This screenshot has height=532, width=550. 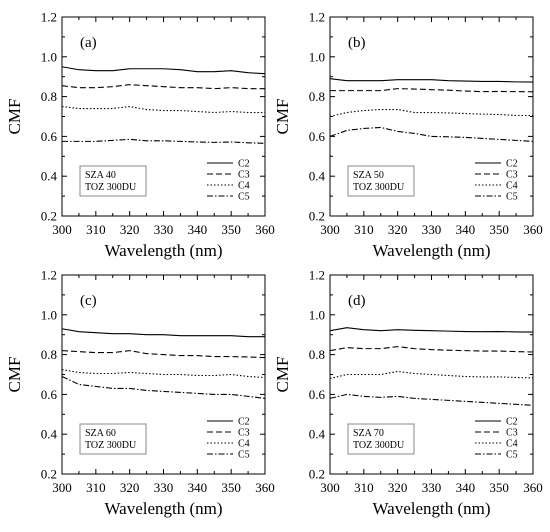 What do you see at coordinates (88, 43) in the screenshot?
I see `panel-label: (a)` at bounding box center [88, 43].